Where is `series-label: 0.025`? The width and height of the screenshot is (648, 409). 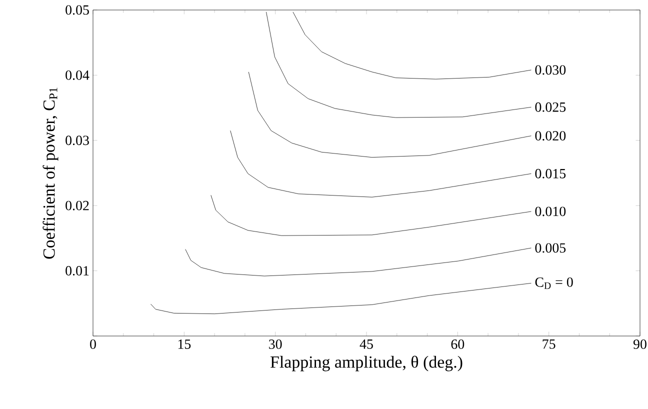 series-label: 0.025 is located at coordinates (550, 107).